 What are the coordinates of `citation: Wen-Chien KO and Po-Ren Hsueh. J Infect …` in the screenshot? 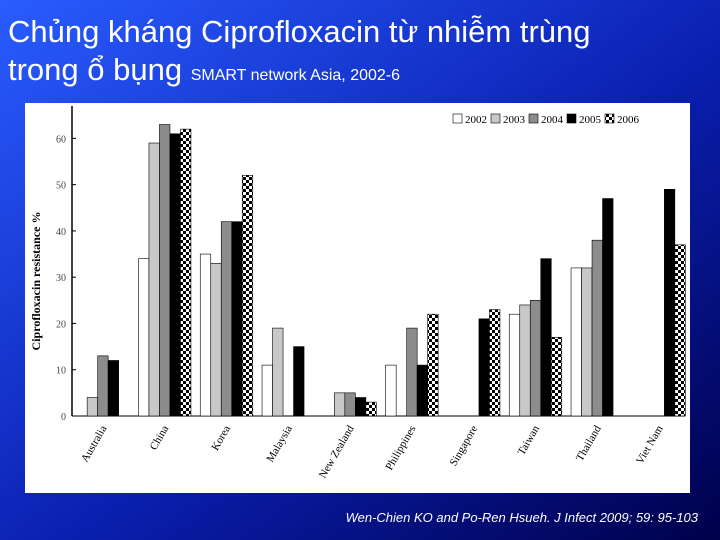 It's located at (522, 517).